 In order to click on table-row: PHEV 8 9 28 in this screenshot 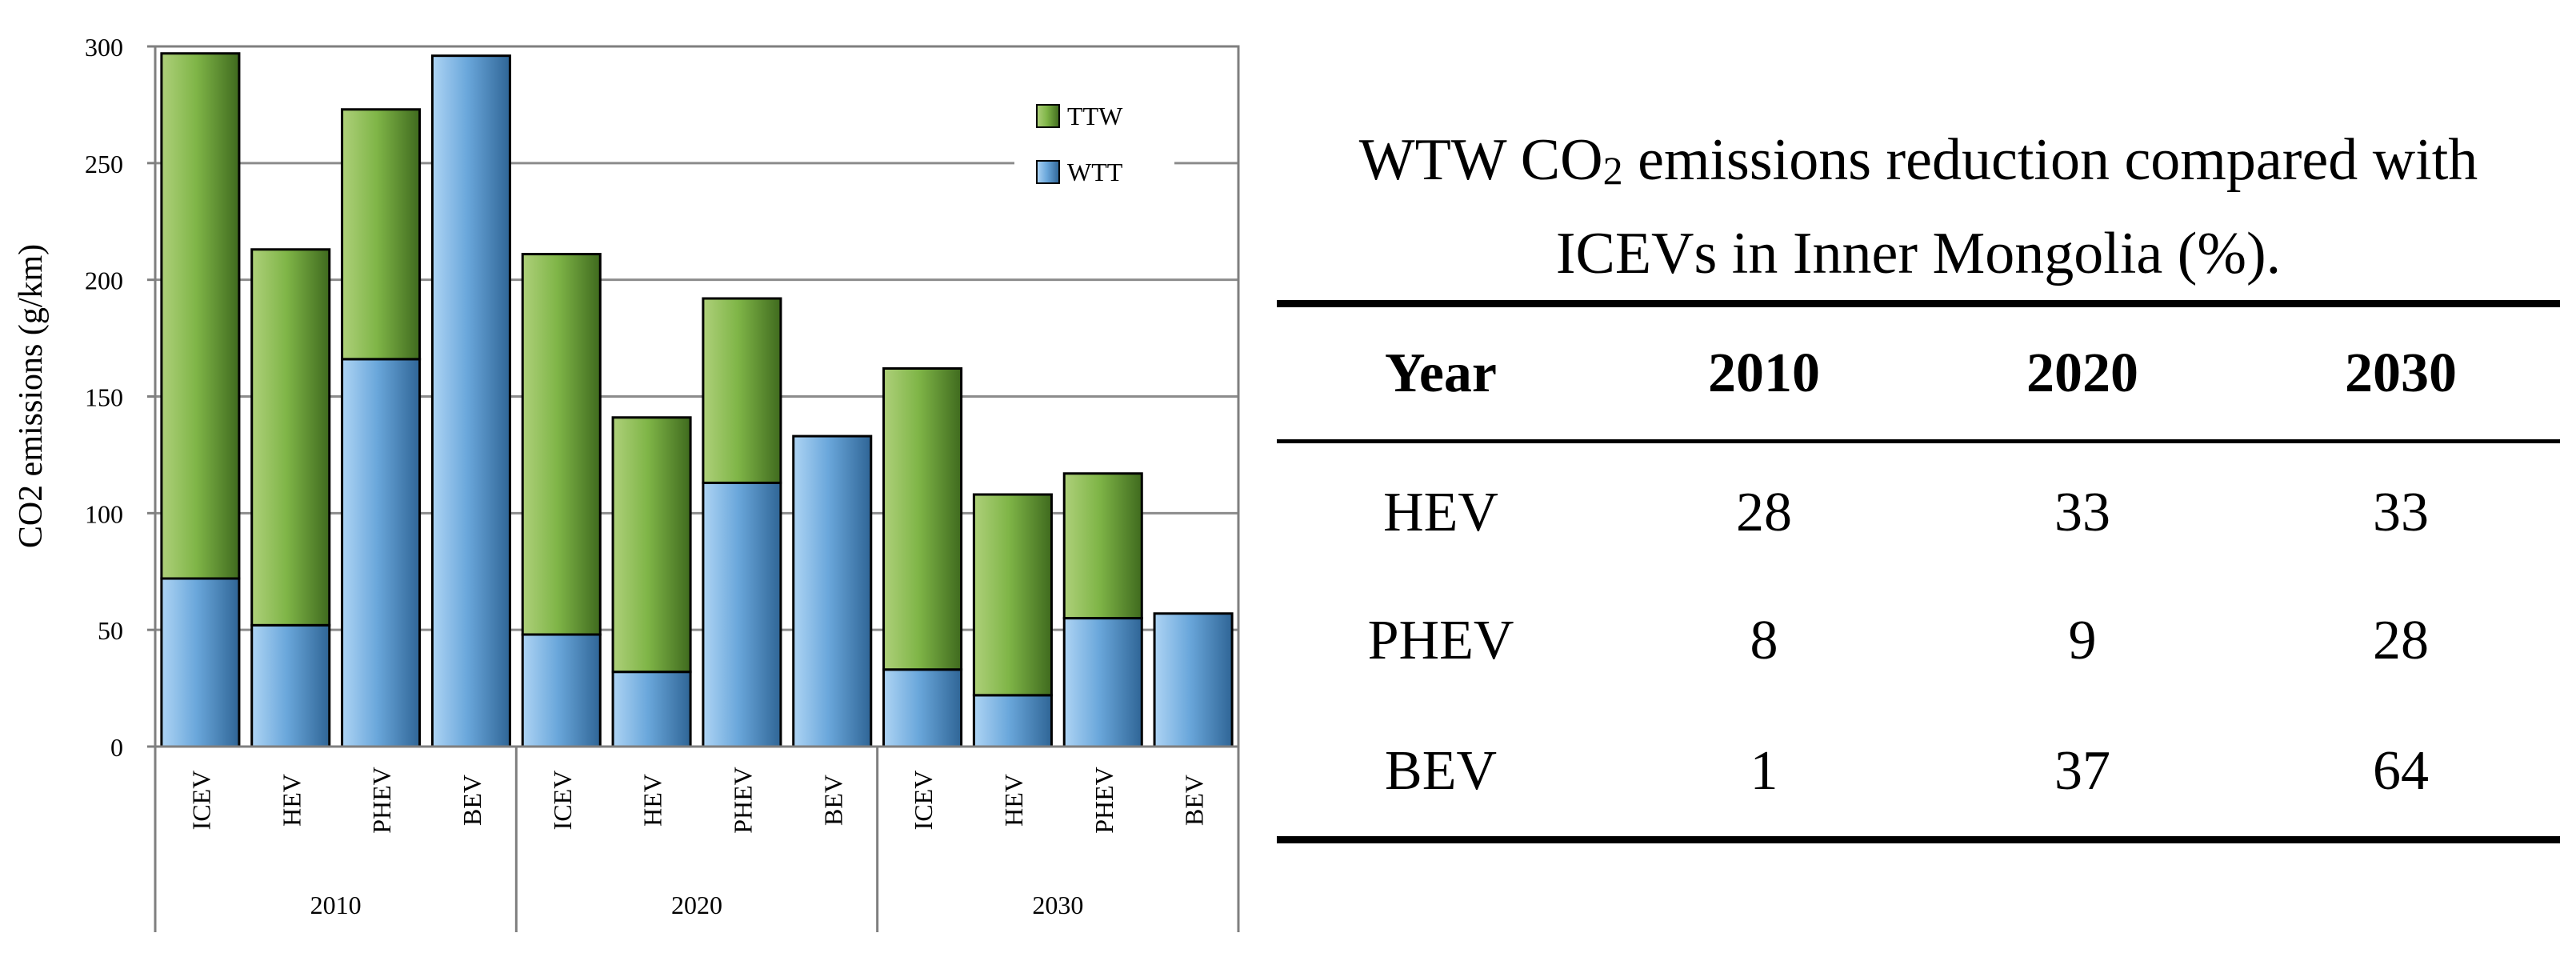, I will do `click(1918, 641)`.